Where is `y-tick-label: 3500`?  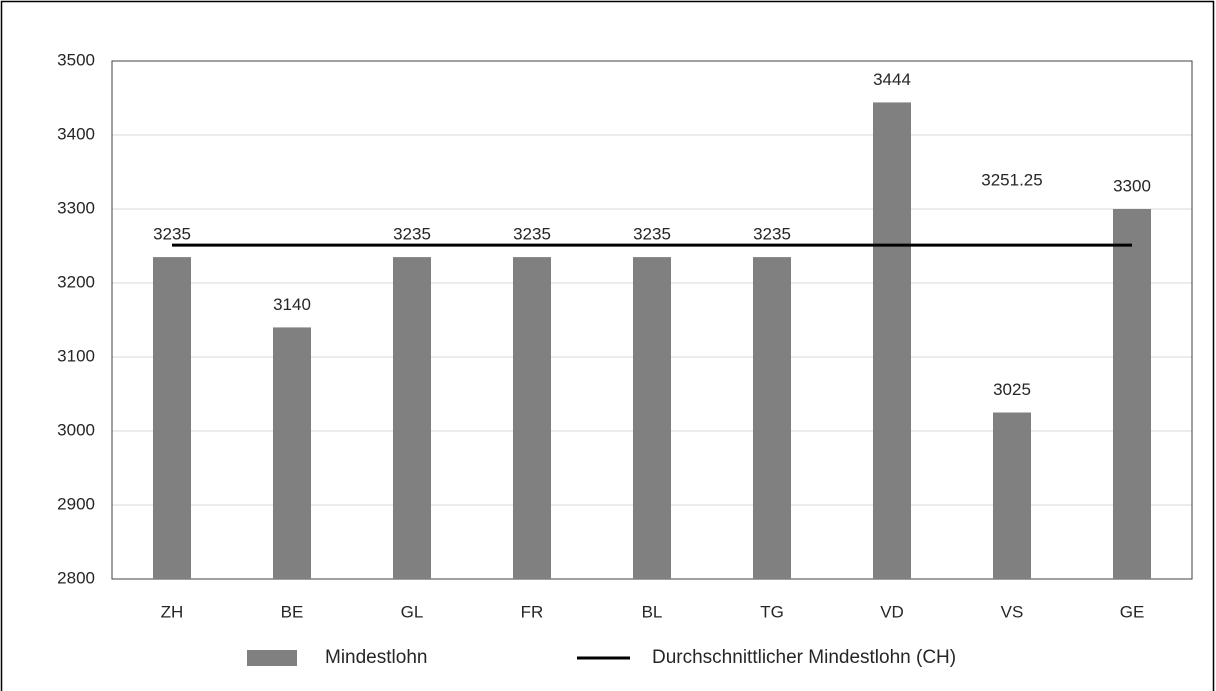
y-tick-label: 3500 is located at coordinates (76, 59).